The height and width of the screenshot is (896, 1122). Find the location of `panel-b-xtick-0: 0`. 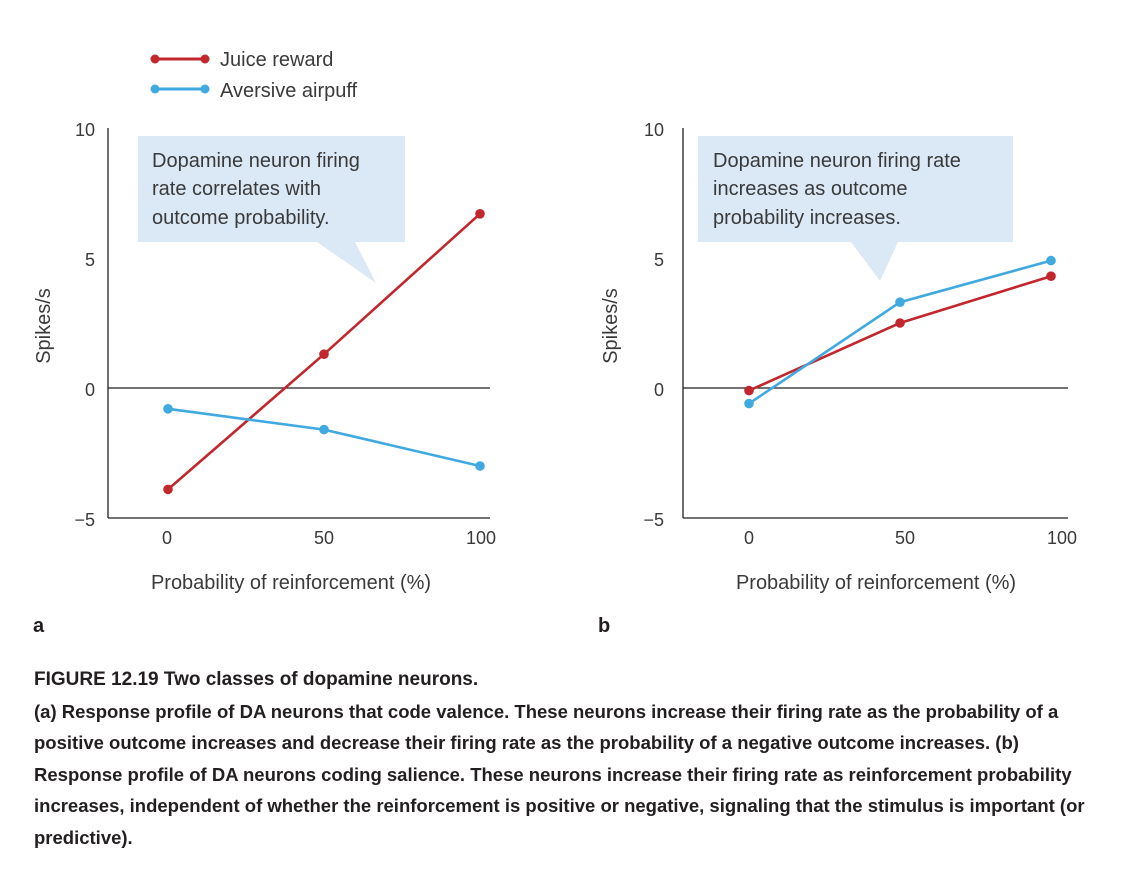

panel-b-xtick-0: 0 is located at coordinates (749, 538).